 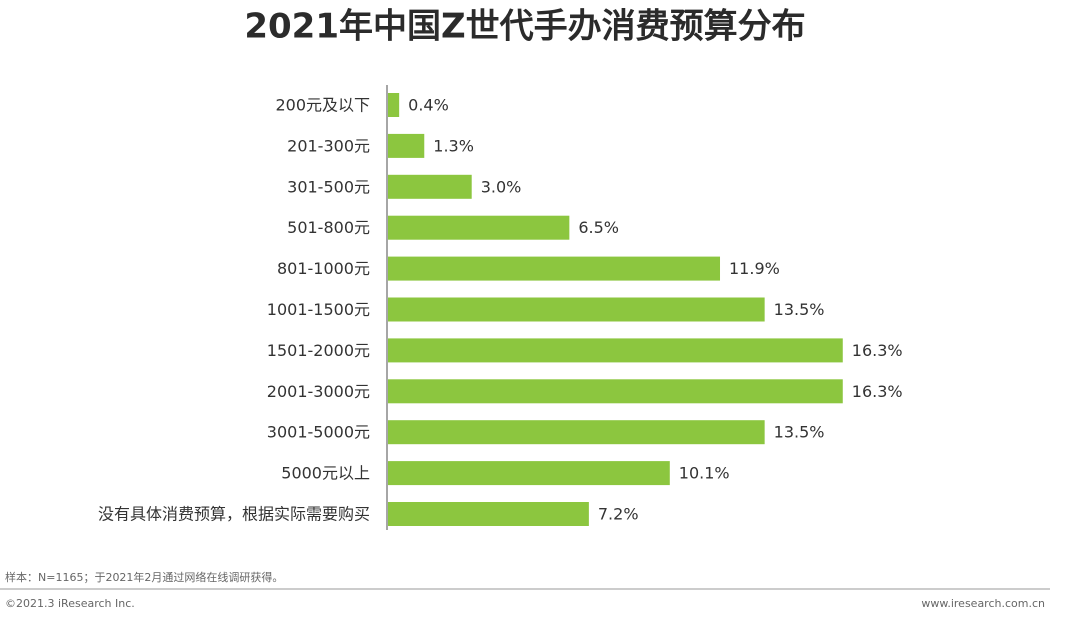 I want to click on footnote: 样本：N=1165；于2021年2月通过网络在线调研获得。, so click(x=144, y=577).